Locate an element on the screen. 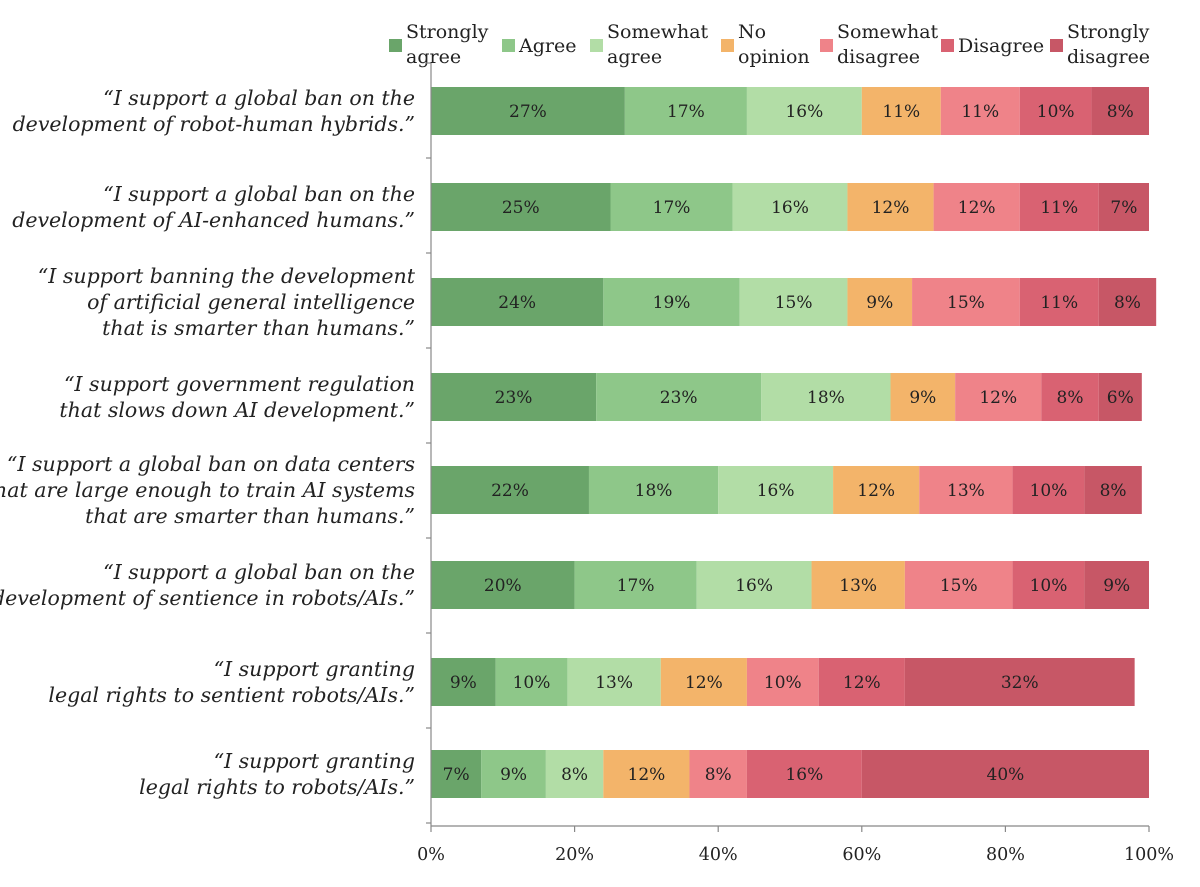  bar-row: 20% 17% 16% 13% 15% 10% 9% is located at coordinates (790, 585).